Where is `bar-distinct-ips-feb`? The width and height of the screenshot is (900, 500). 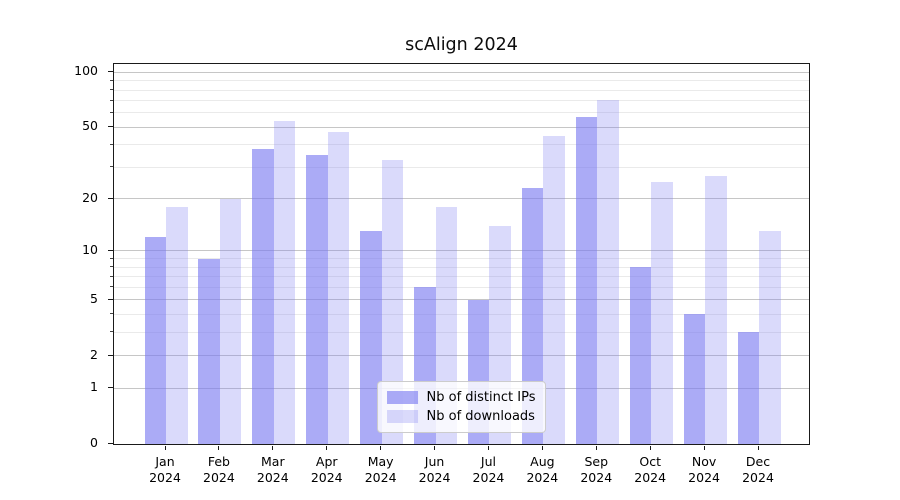 bar-distinct-ips-feb is located at coordinates (209, 351).